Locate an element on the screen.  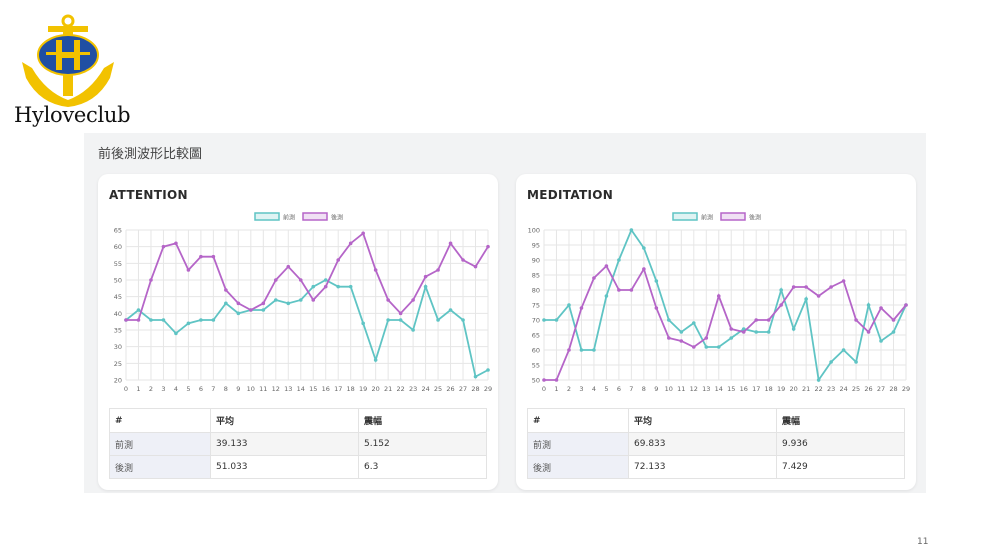
legend-label: 前測 is located at coordinates (707, 218).